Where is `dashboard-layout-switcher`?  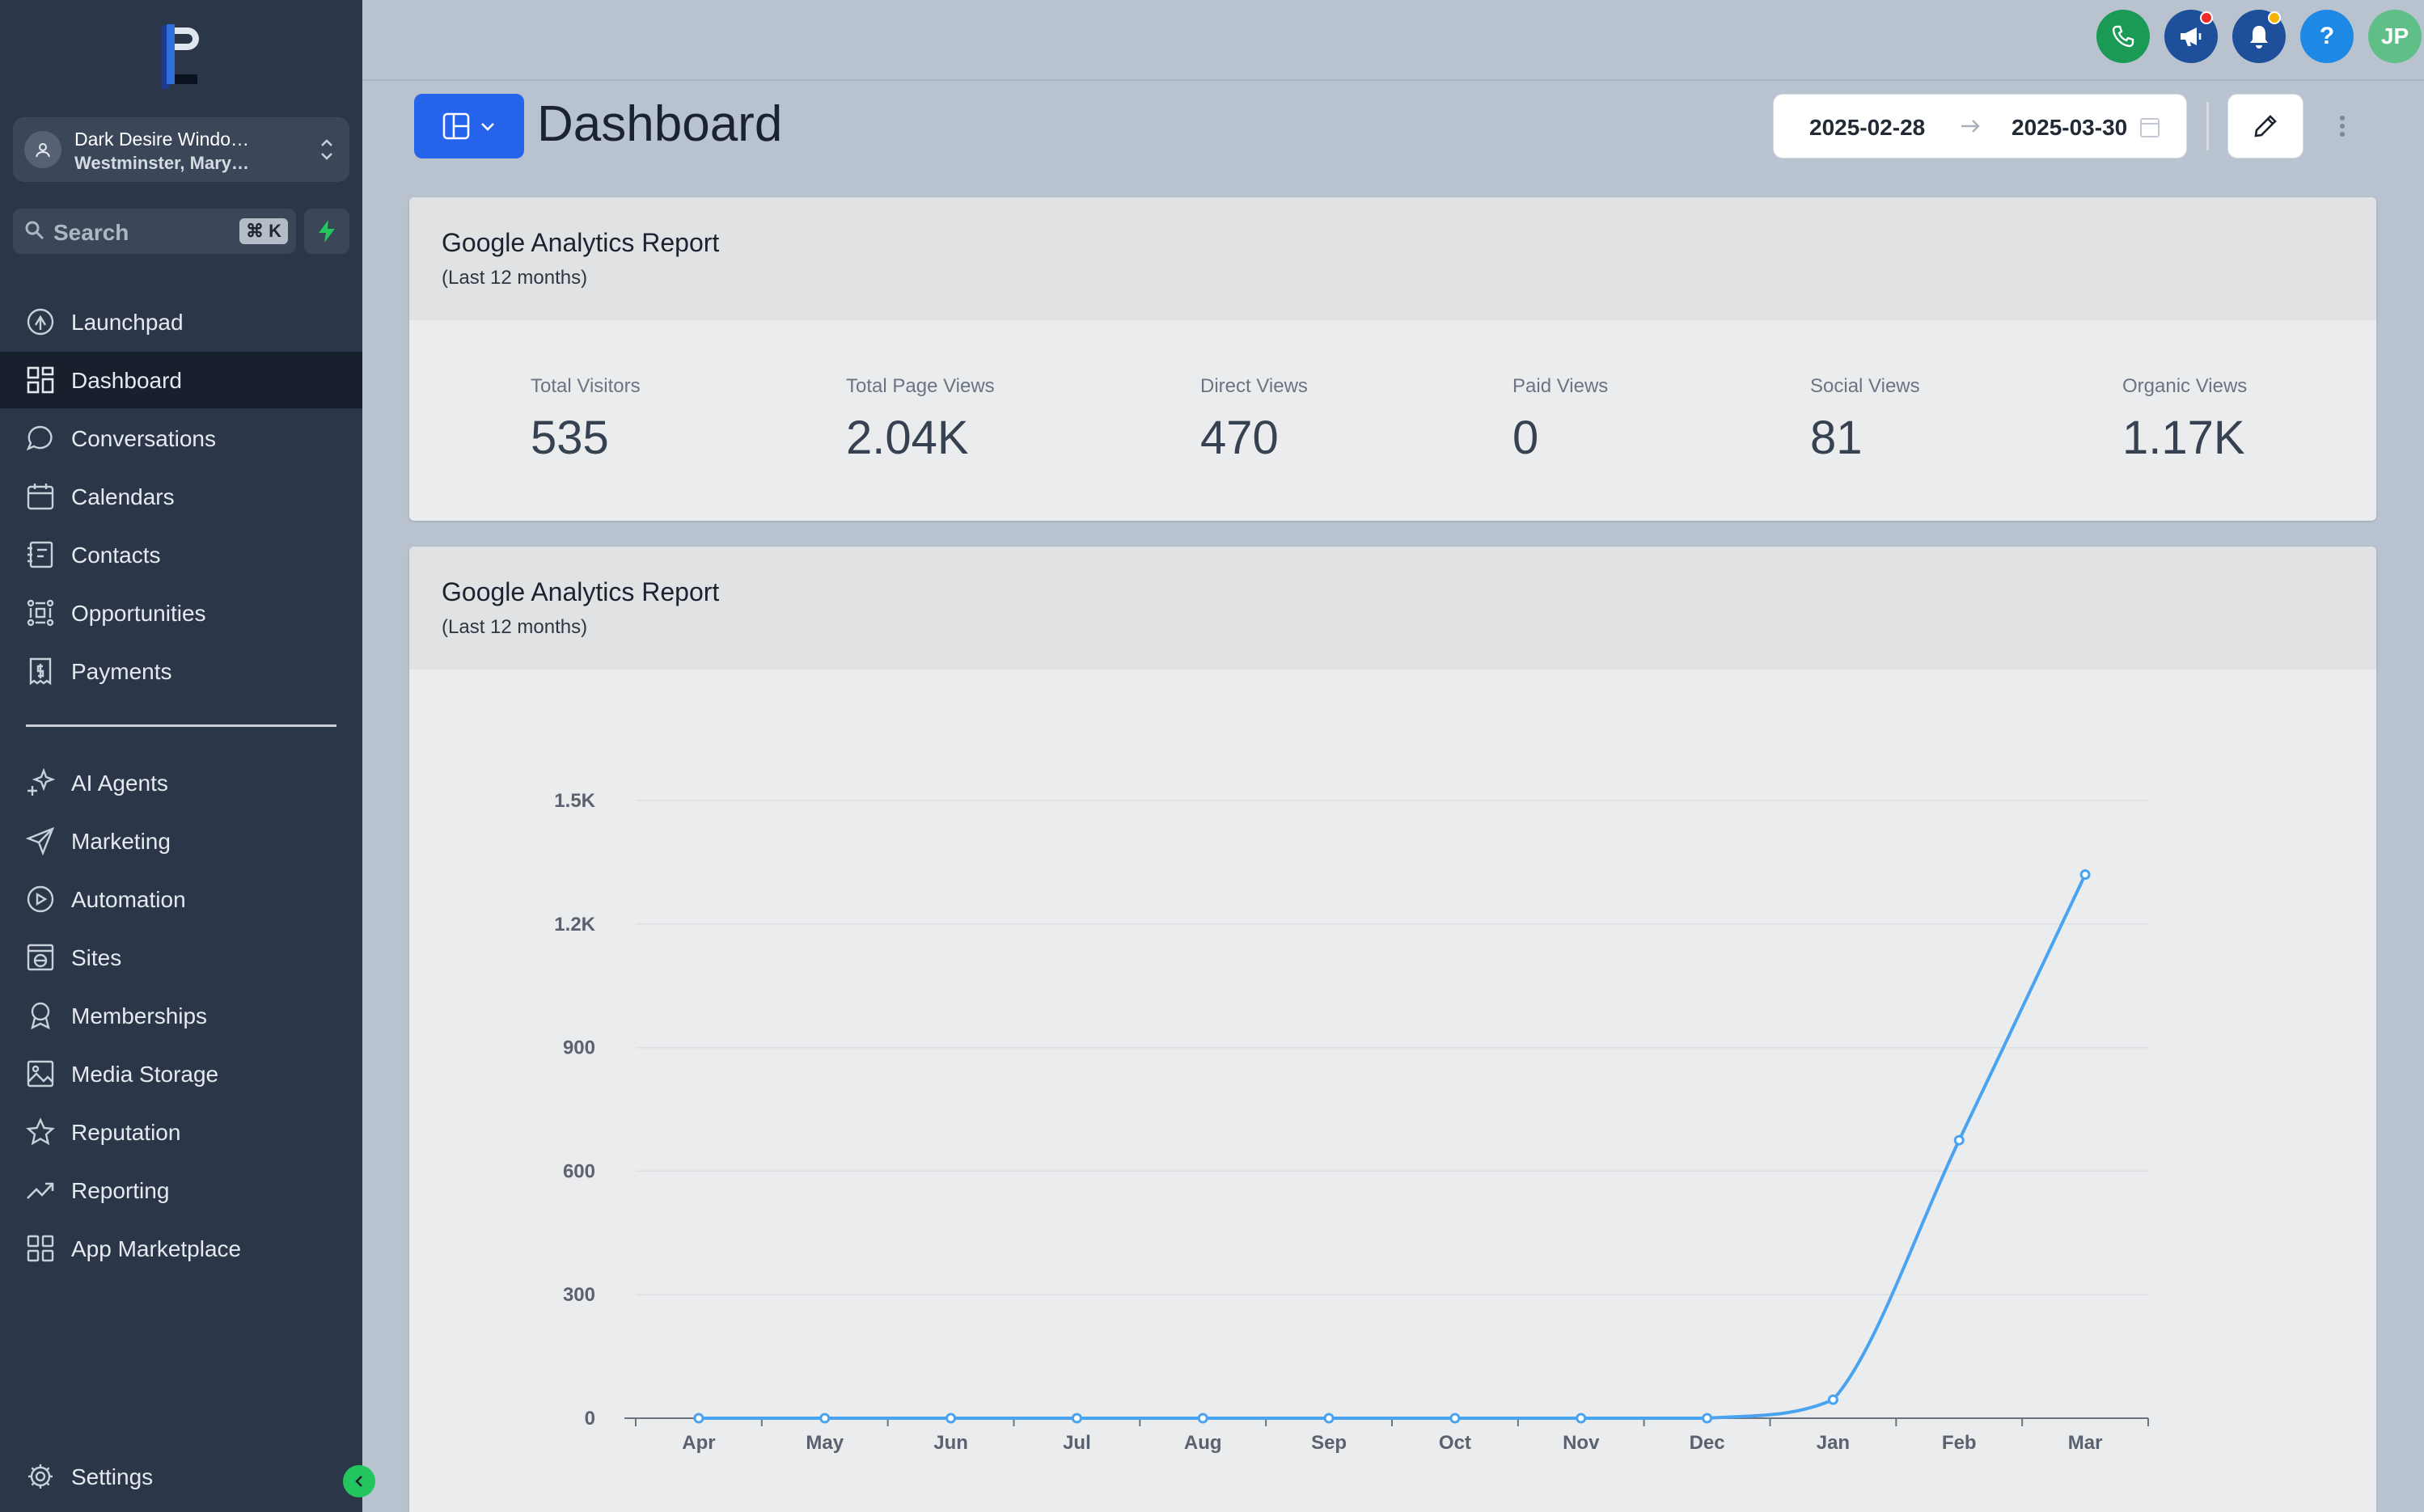
dashboard-layout-switcher is located at coordinates (469, 126).